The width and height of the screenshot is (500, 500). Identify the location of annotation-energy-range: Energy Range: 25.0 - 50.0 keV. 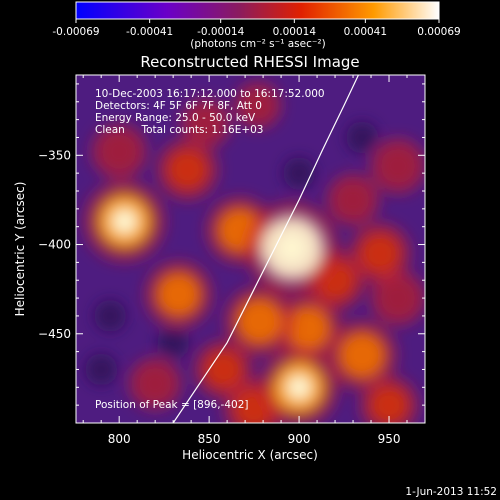
(175, 118).